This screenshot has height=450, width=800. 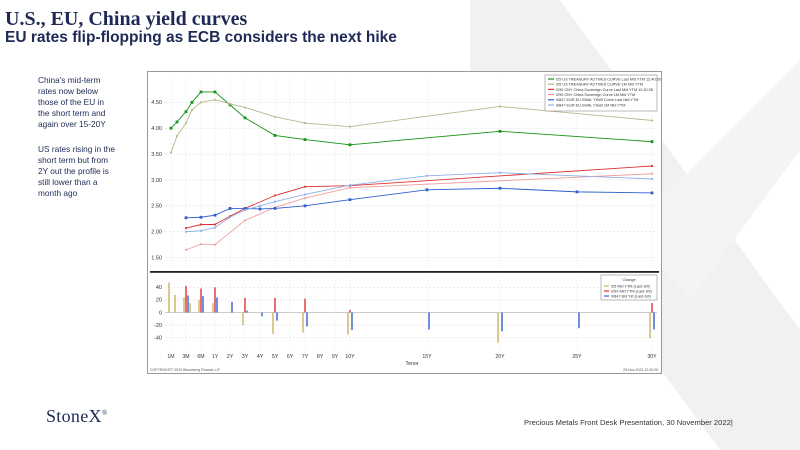 I want to click on x-tick-label: 30Y, so click(x=652, y=357).